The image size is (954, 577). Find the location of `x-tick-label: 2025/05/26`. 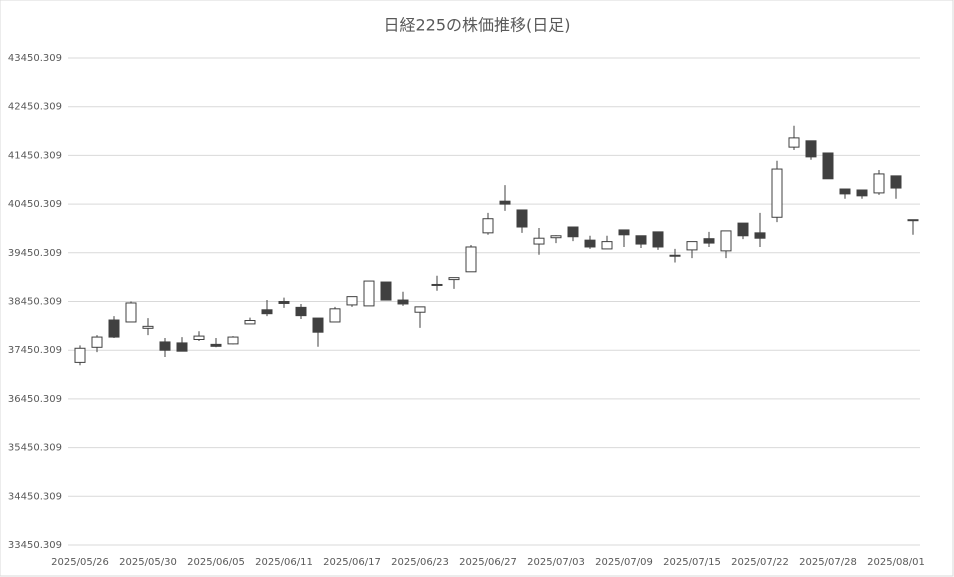

x-tick-label: 2025/05/26 is located at coordinates (80, 562).